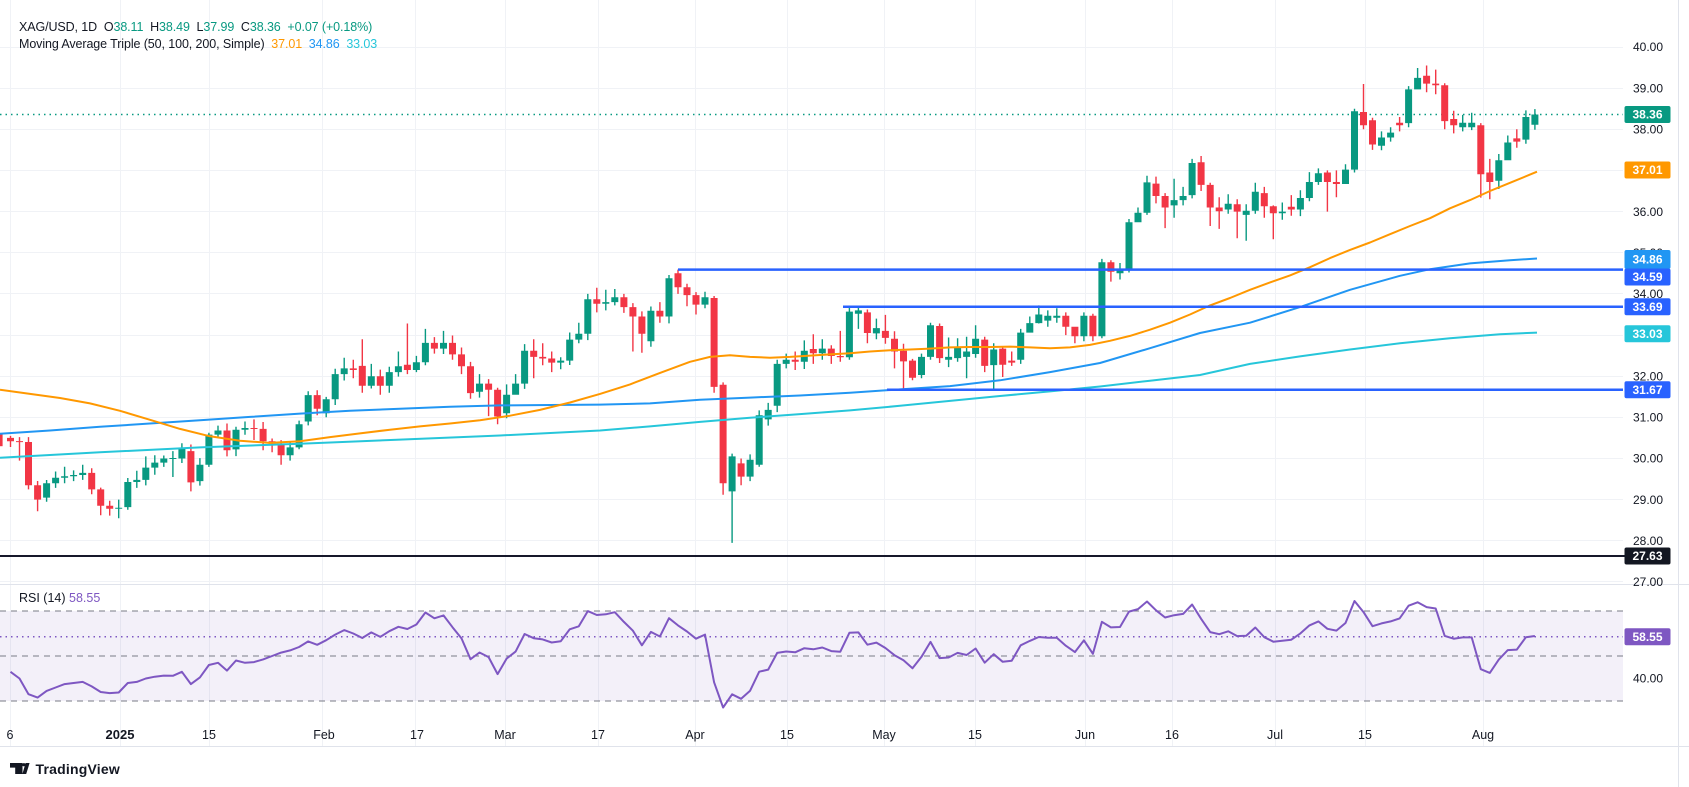  I want to click on svg-text: 30.00, so click(1648, 459).